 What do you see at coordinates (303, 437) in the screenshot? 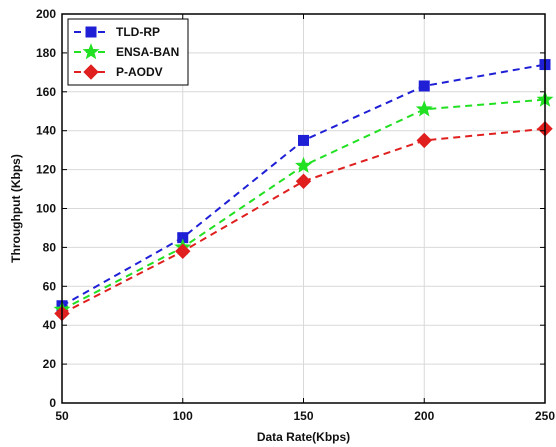
I see `x-axis-label: Data Rate(Kbps)` at bounding box center [303, 437].